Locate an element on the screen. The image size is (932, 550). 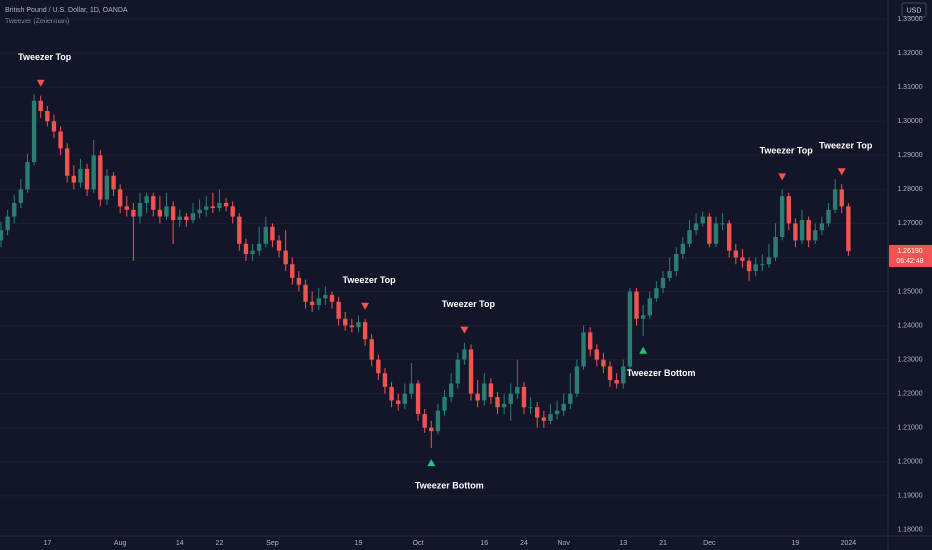
currency-label: USD is located at coordinates (914, 10).